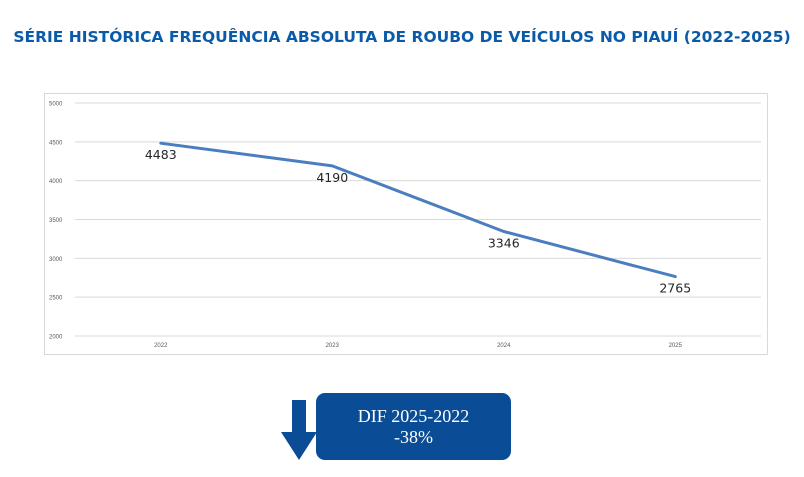  I want to click on y-tick-label: 4000, so click(56, 182).